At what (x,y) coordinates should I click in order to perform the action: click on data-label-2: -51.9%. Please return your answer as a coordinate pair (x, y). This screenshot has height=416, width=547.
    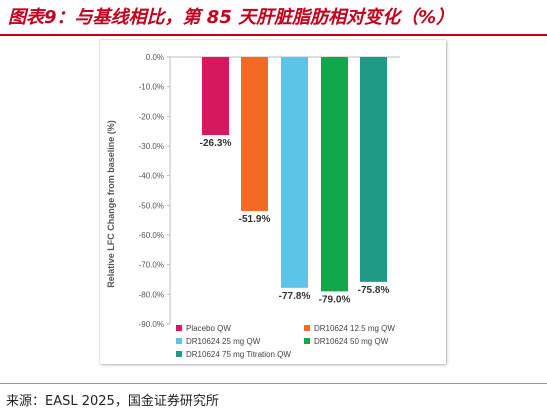
    Looking at the image, I should click on (255, 219).